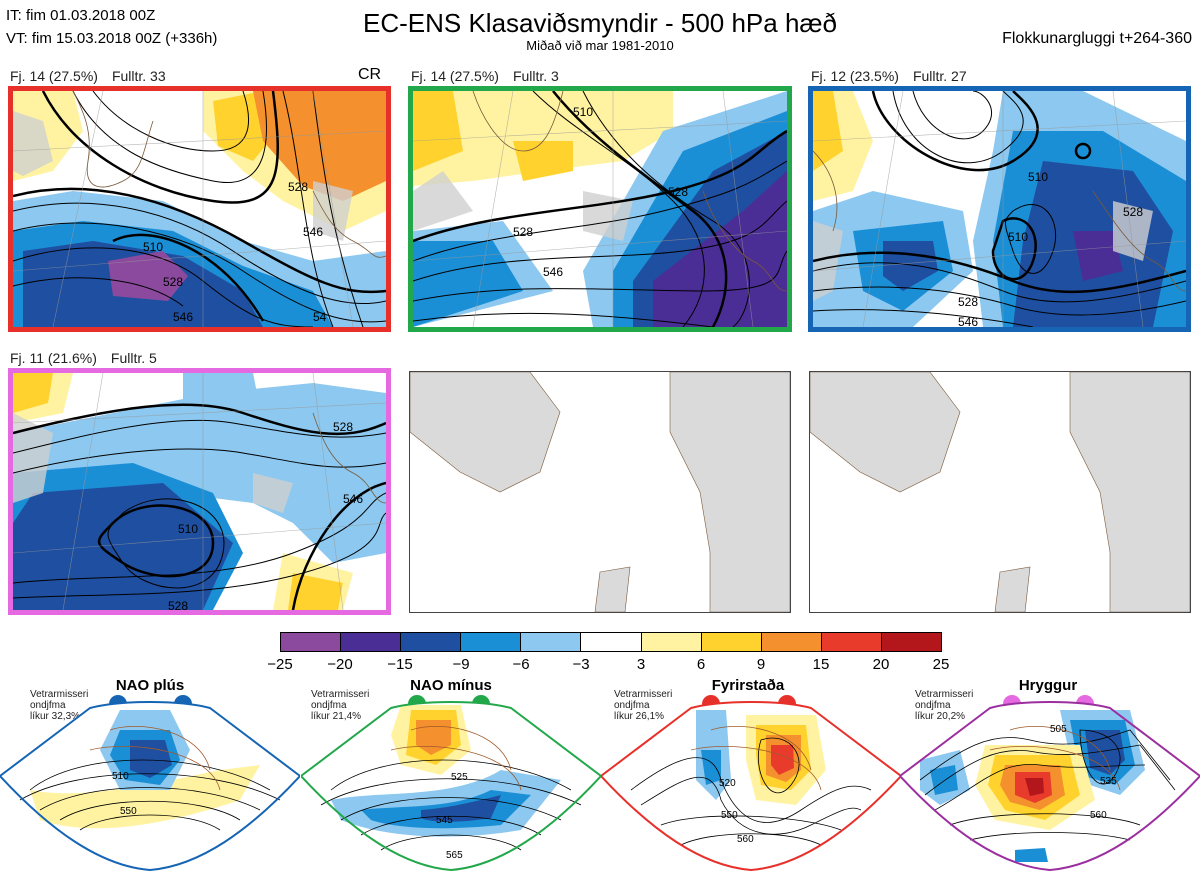 This screenshot has width=1200, height=871. What do you see at coordinates (451, 685) in the screenshot?
I see `scheme-2-title: NAO mínus` at bounding box center [451, 685].